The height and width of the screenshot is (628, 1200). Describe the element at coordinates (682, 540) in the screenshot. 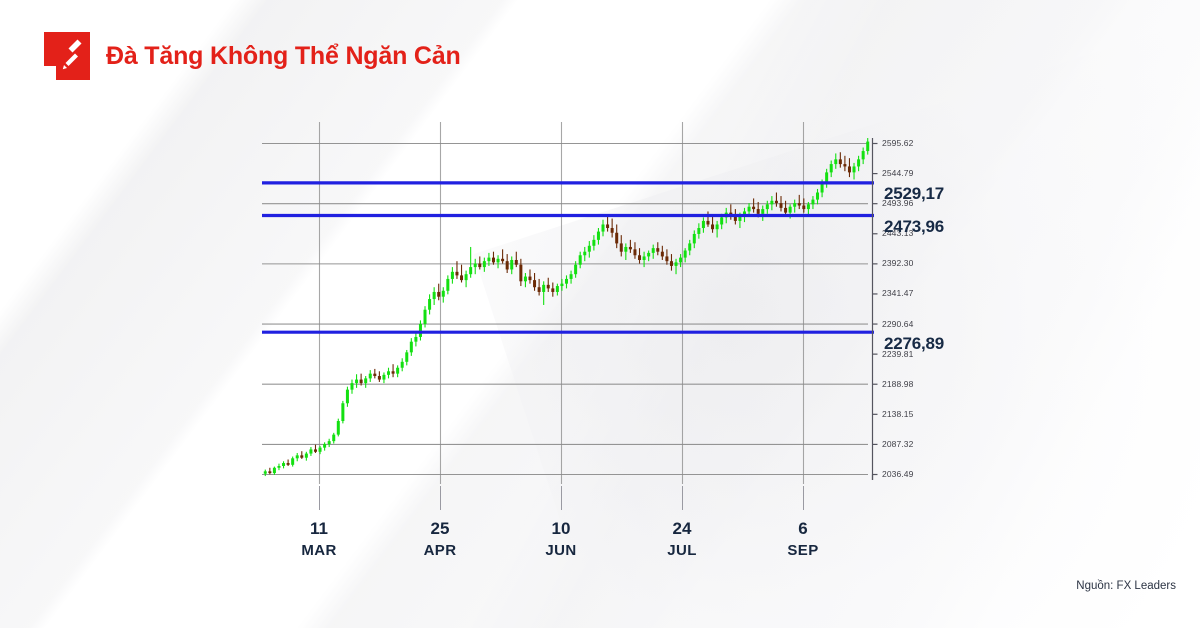

I see `date-tick-label: 24 JUL` at that location.